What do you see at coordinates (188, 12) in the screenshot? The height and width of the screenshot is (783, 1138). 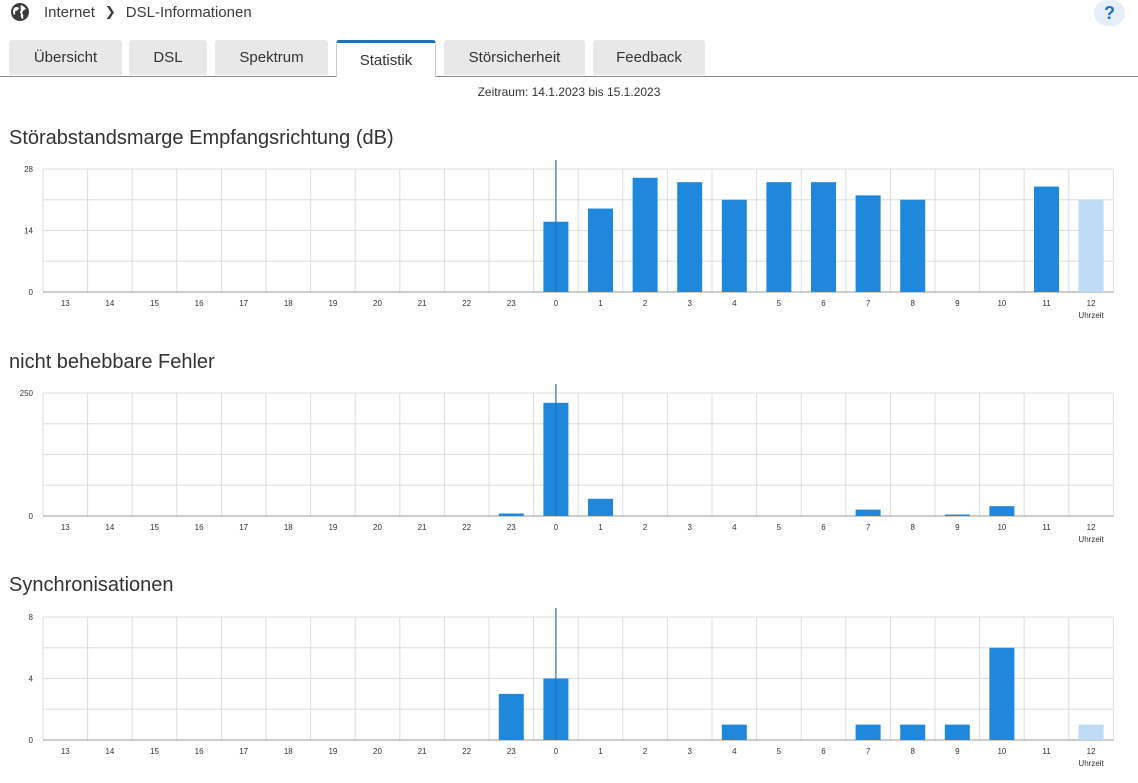 I see `breadcrumb-current: DSL-Informationen` at bounding box center [188, 12].